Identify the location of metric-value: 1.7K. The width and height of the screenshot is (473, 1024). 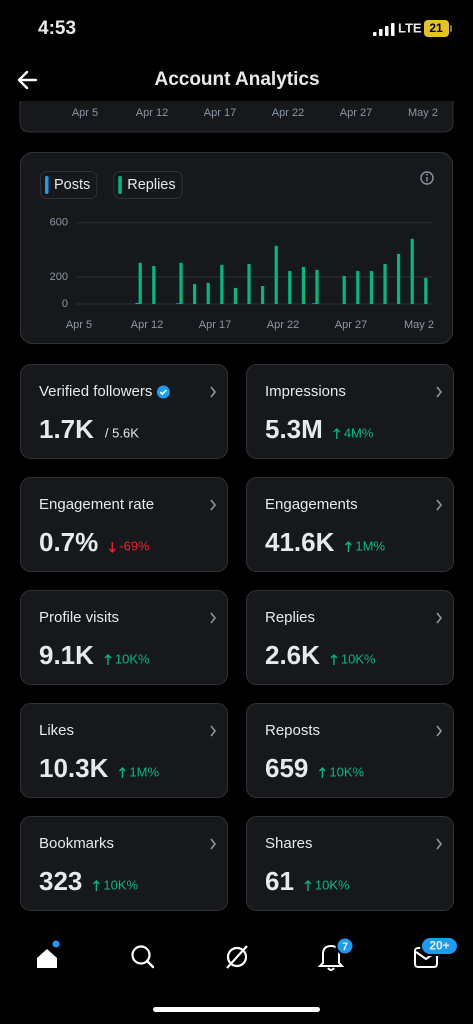
(66, 429).